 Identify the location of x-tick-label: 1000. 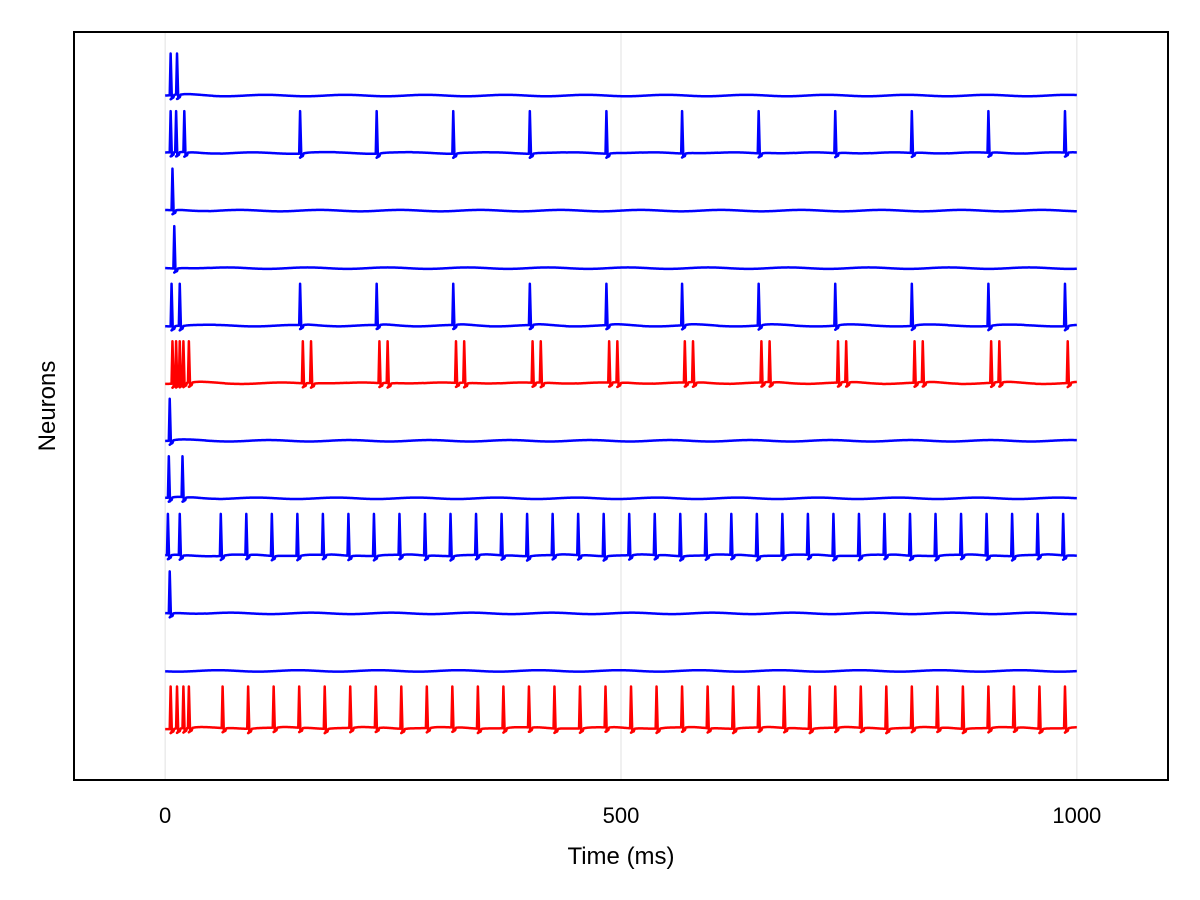
(1076, 815).